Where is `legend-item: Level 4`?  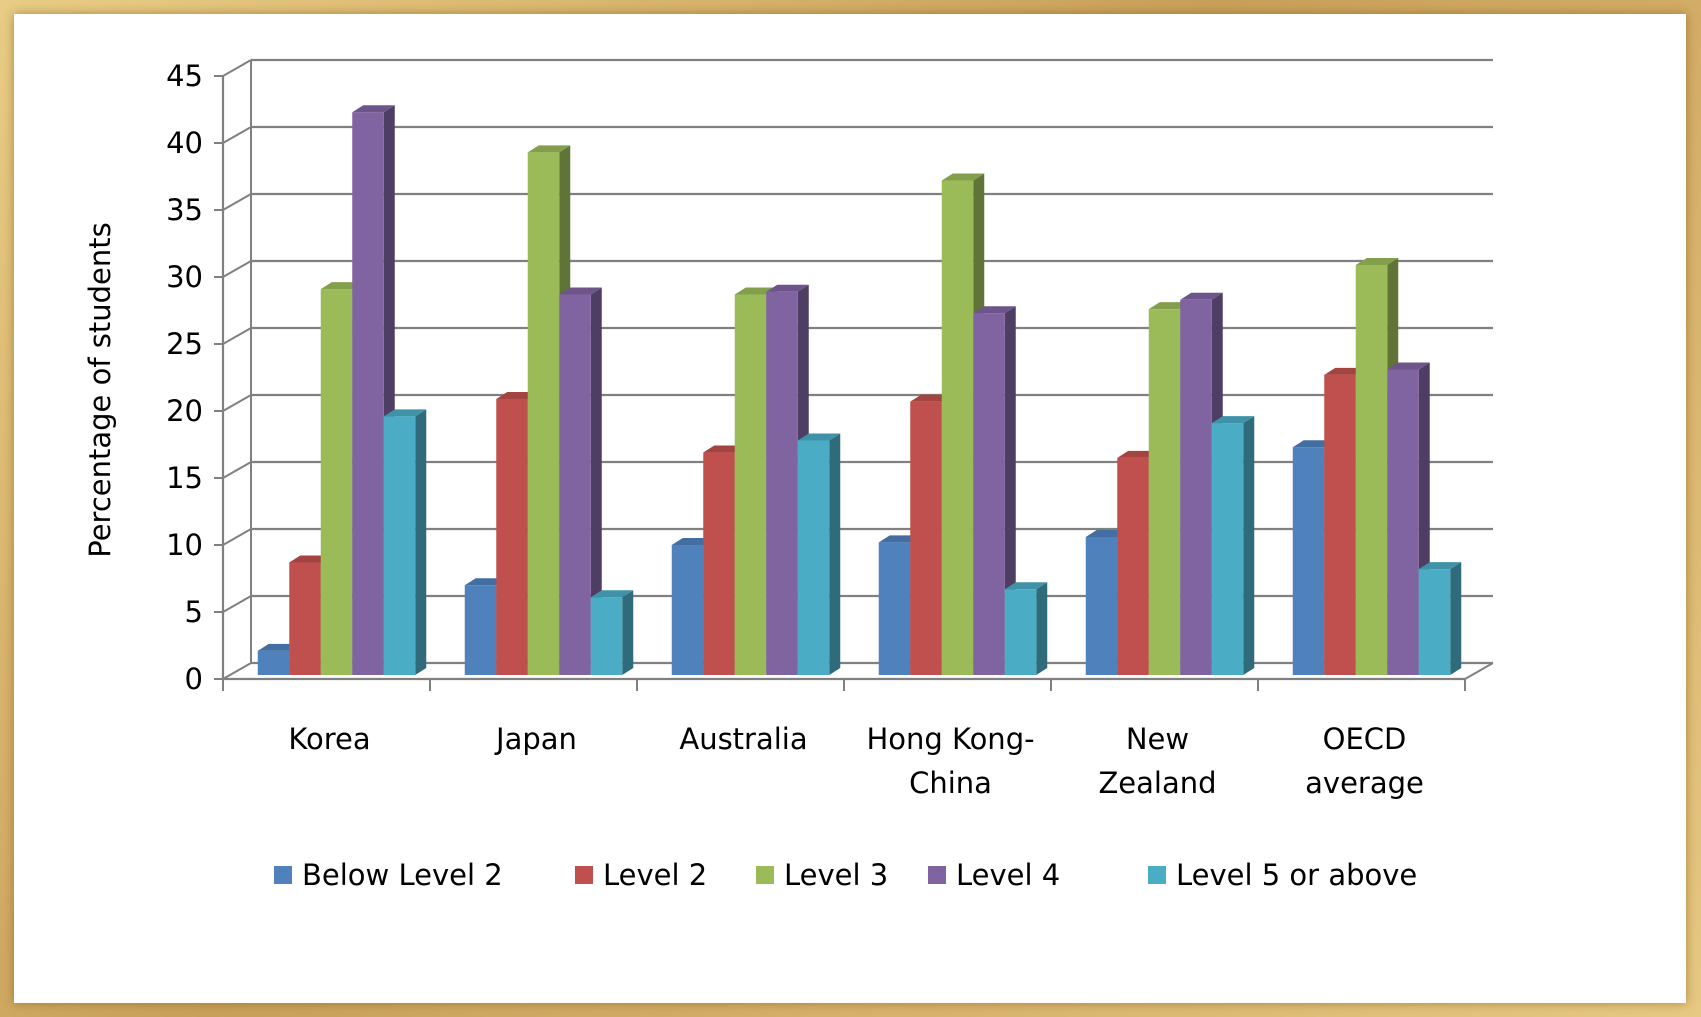 legend-item: Level 4 is located at coordinates (994, 875).